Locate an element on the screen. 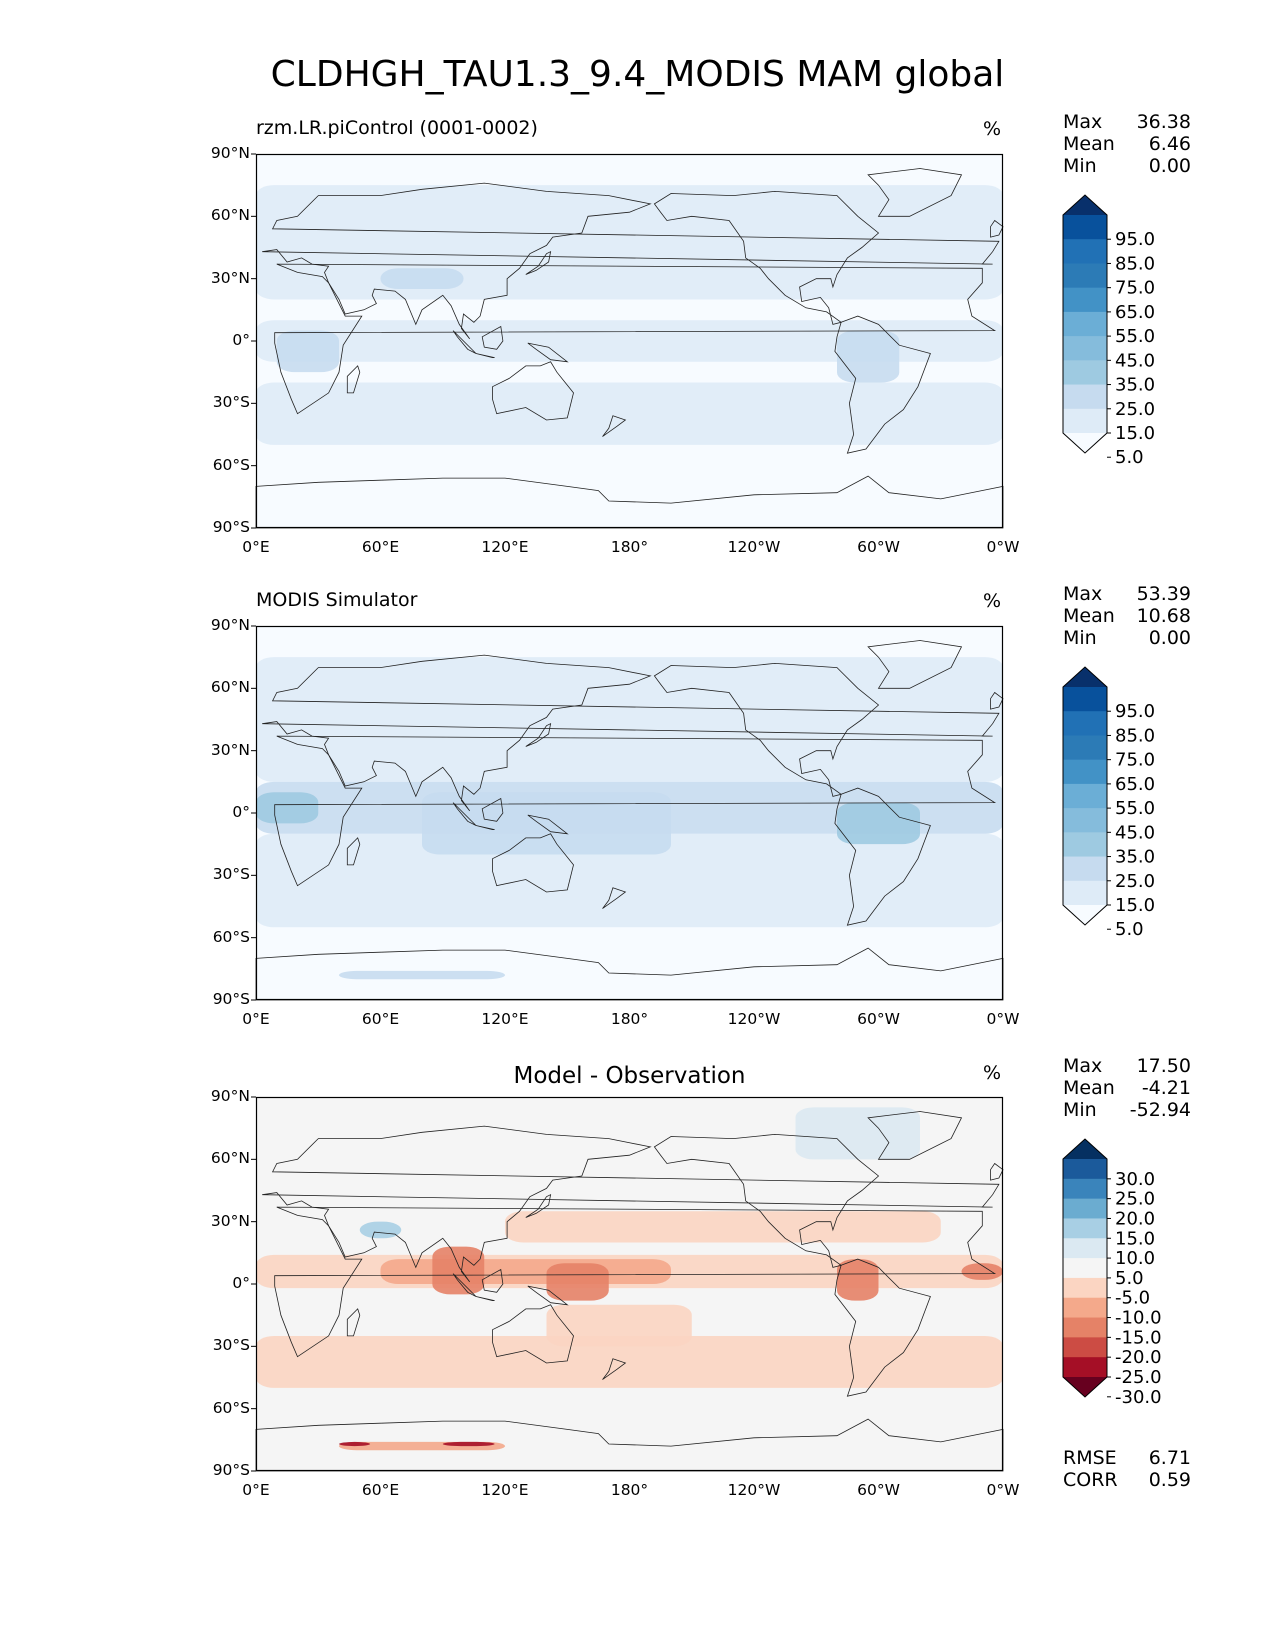  y-tick-label: 60°N is located at coordinates (230, 687).